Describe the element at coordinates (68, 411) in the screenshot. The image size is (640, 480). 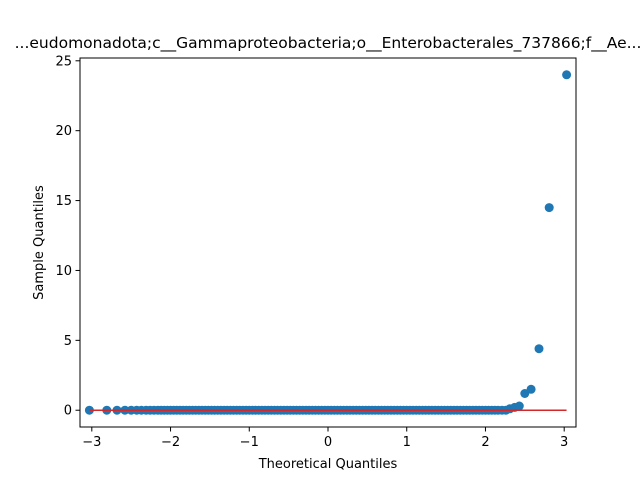
I see `y-tick-label: 0` at that location.